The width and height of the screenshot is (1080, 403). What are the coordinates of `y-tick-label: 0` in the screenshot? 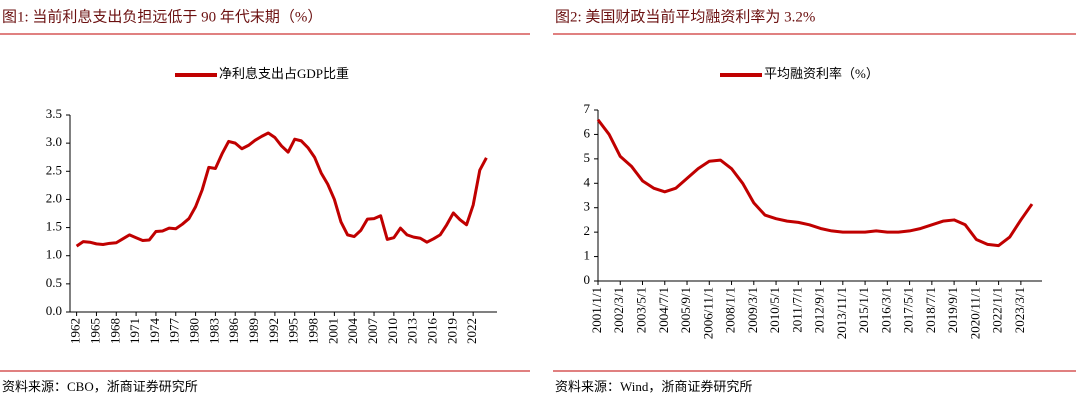 It's located at (587, 279).